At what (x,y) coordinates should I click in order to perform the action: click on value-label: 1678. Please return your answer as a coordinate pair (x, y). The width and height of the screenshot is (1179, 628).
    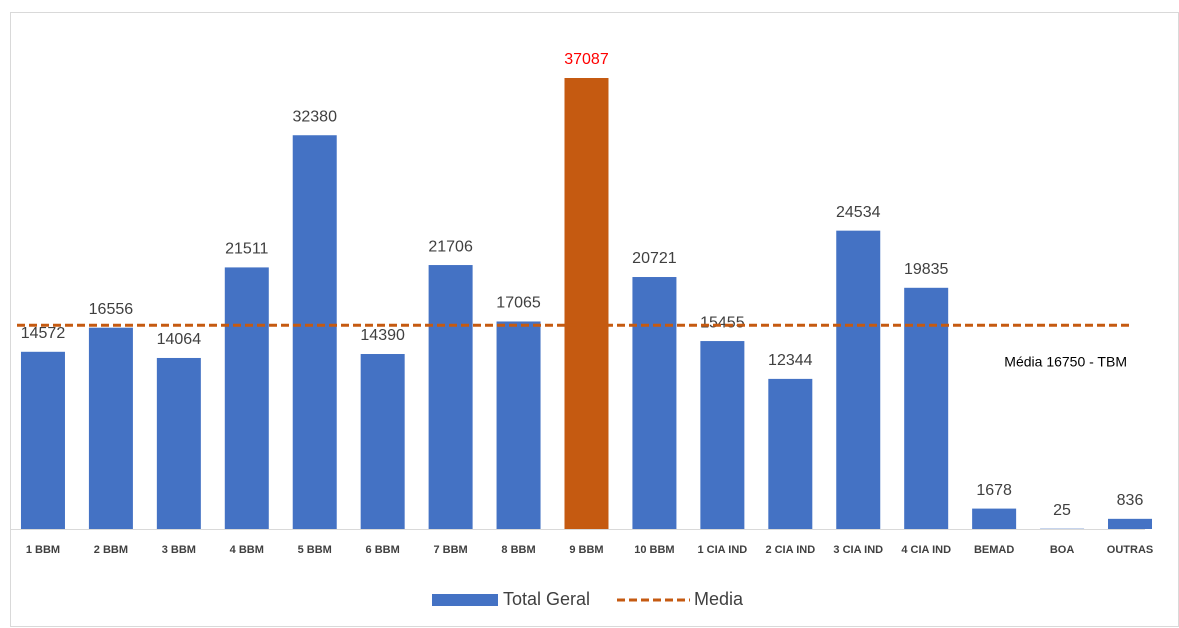
    Looking at the image, I should click on (994, 490).